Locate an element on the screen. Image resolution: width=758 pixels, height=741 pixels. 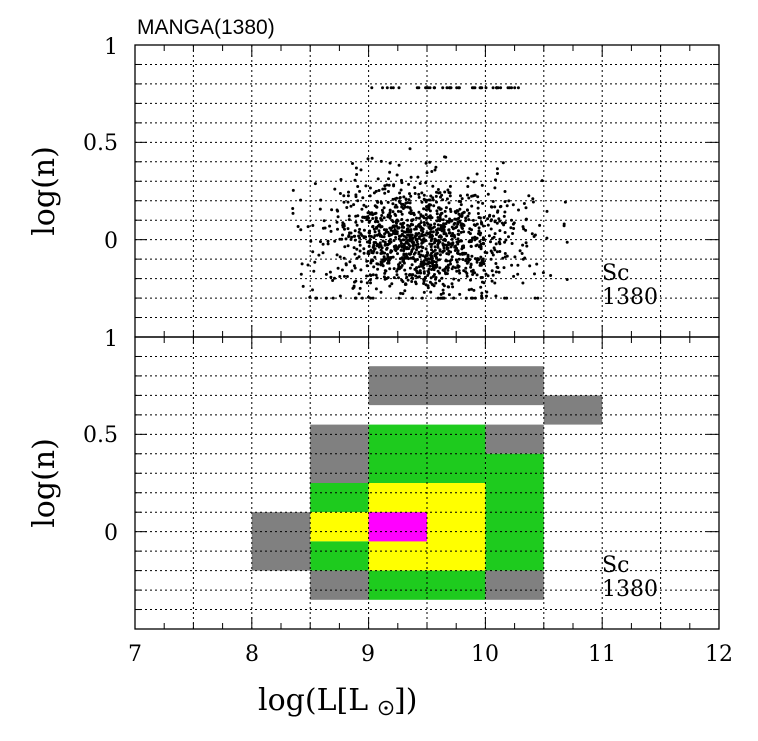
heatmap-cell-gray is located at coordinates (573, 410).